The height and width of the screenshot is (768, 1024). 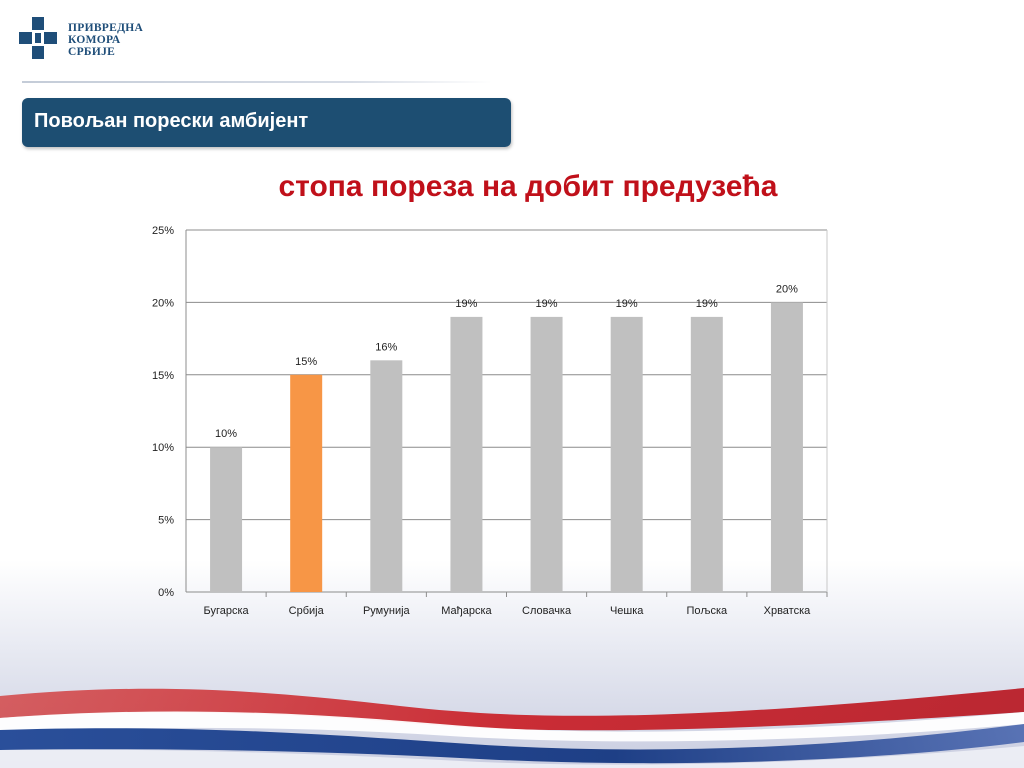 I want to click on x-tick-label: Пољска, so click(x=707, y=611).